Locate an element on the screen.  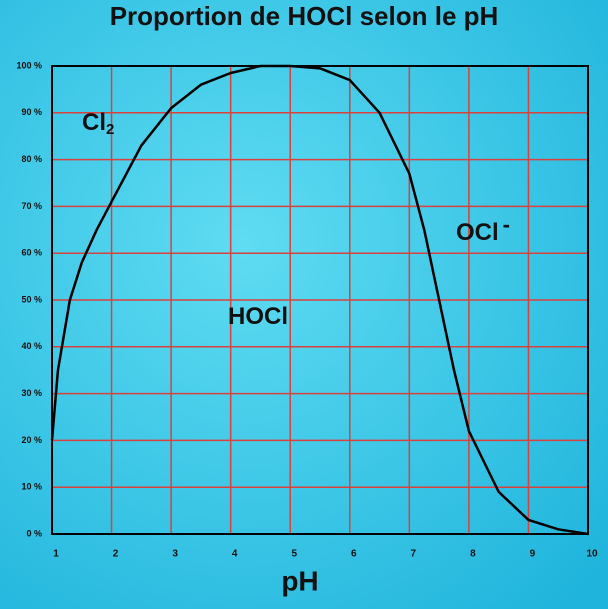
annotation-subscript: 2 is located at coordinates (110, 129).